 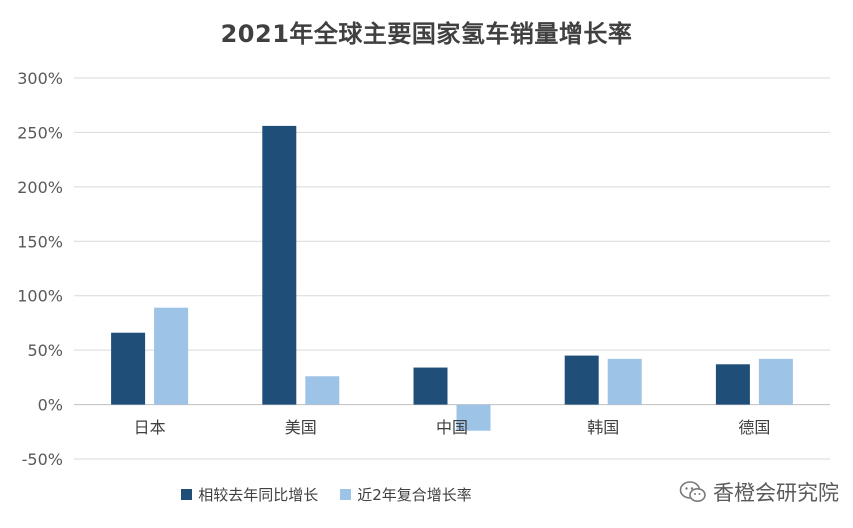 I want to click on y-tick-label: 100%, so click(x=40, y=296).